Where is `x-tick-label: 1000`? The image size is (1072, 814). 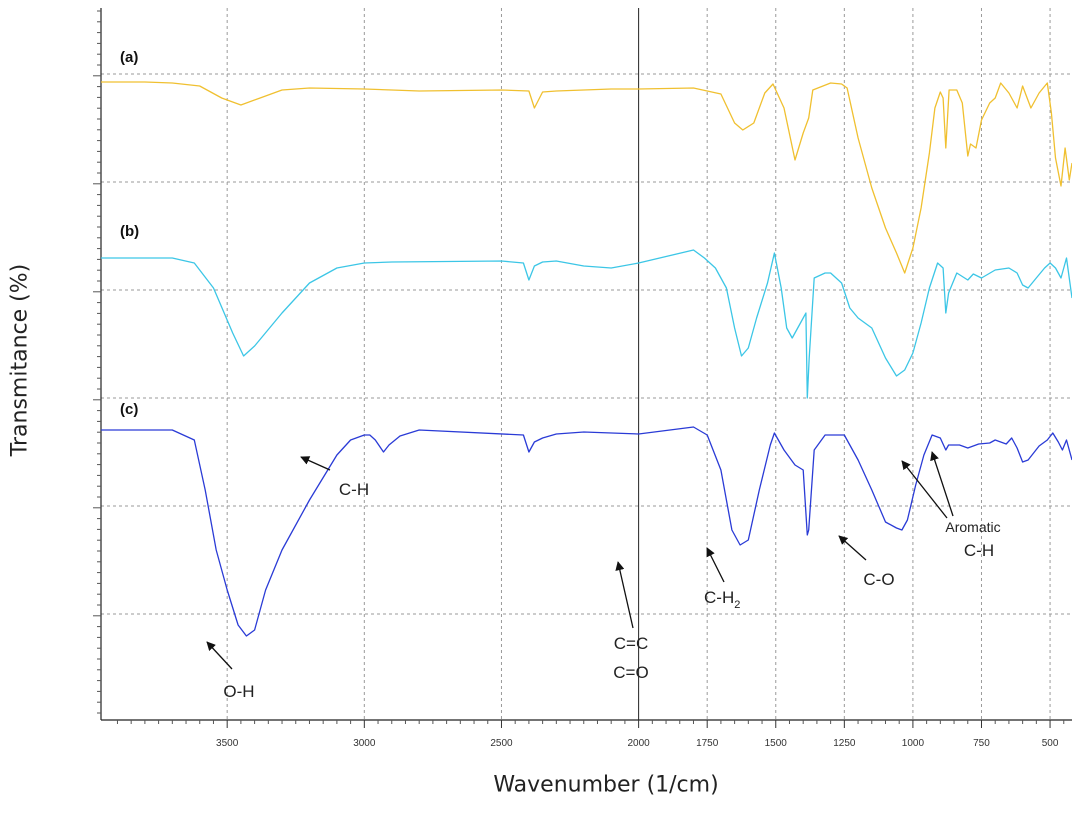
x-tick-label: 1000 is located at coordinates (913, 743).